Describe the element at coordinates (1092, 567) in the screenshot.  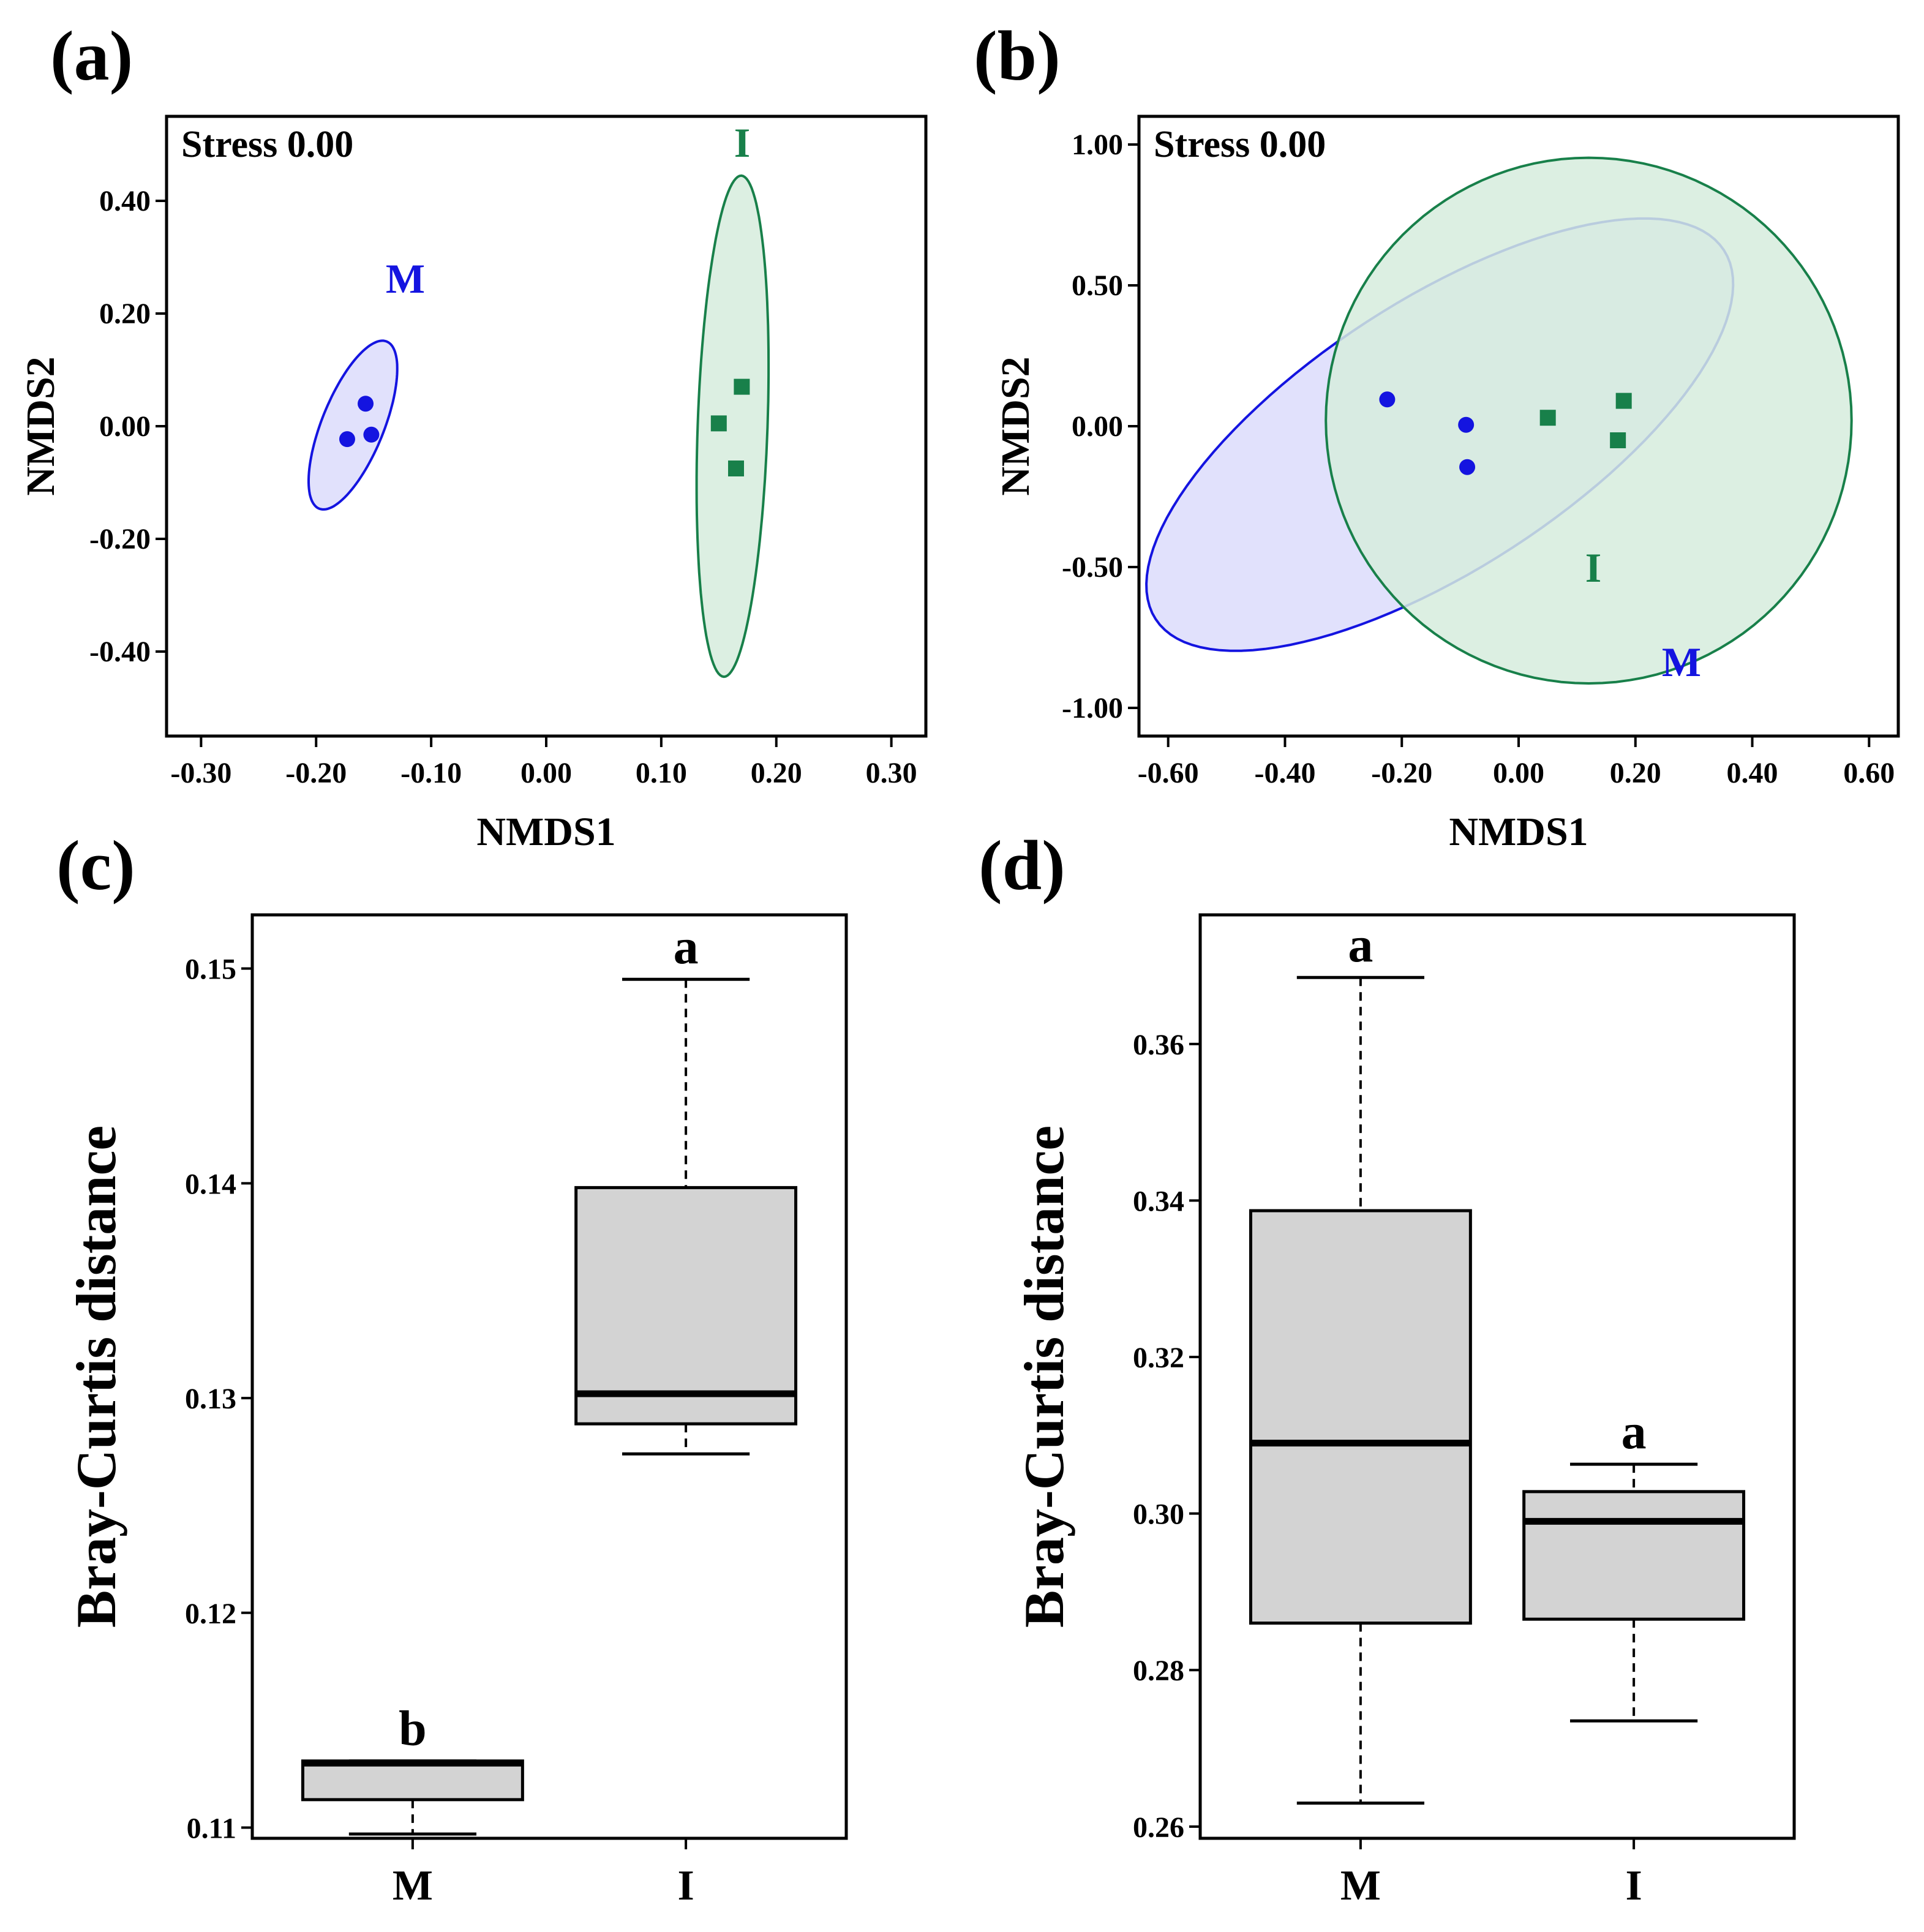
I see `y-tick-label: -0.50` at that location.